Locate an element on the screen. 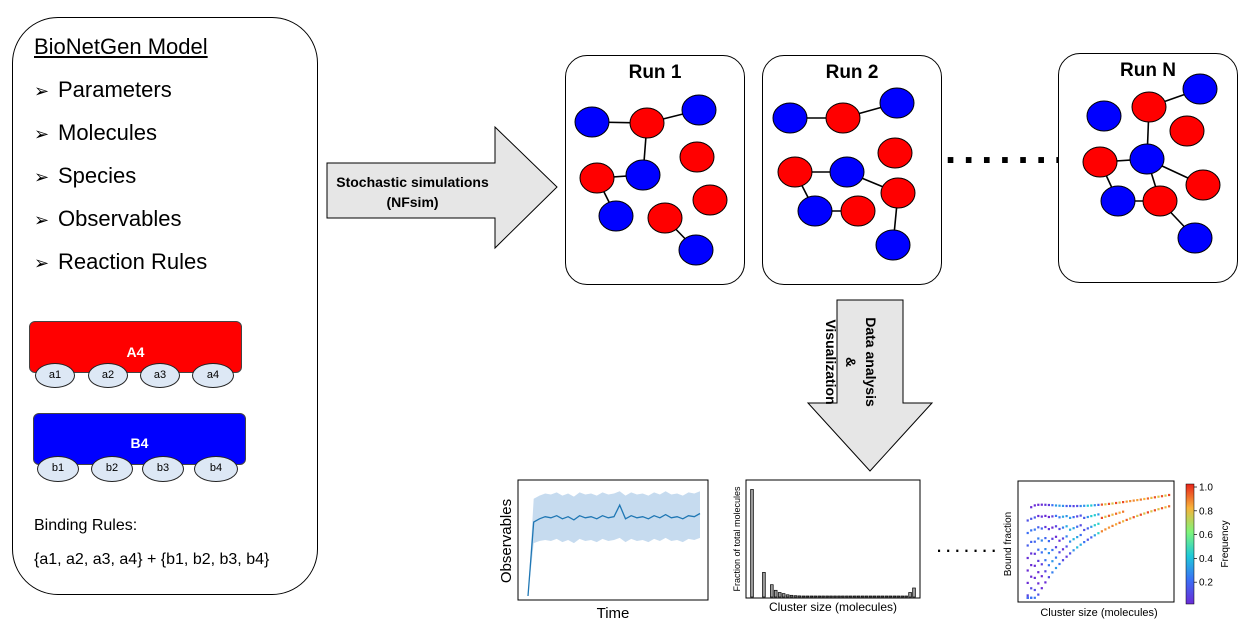  chart-observables: Time Observables is located at coordinates (603, 550).